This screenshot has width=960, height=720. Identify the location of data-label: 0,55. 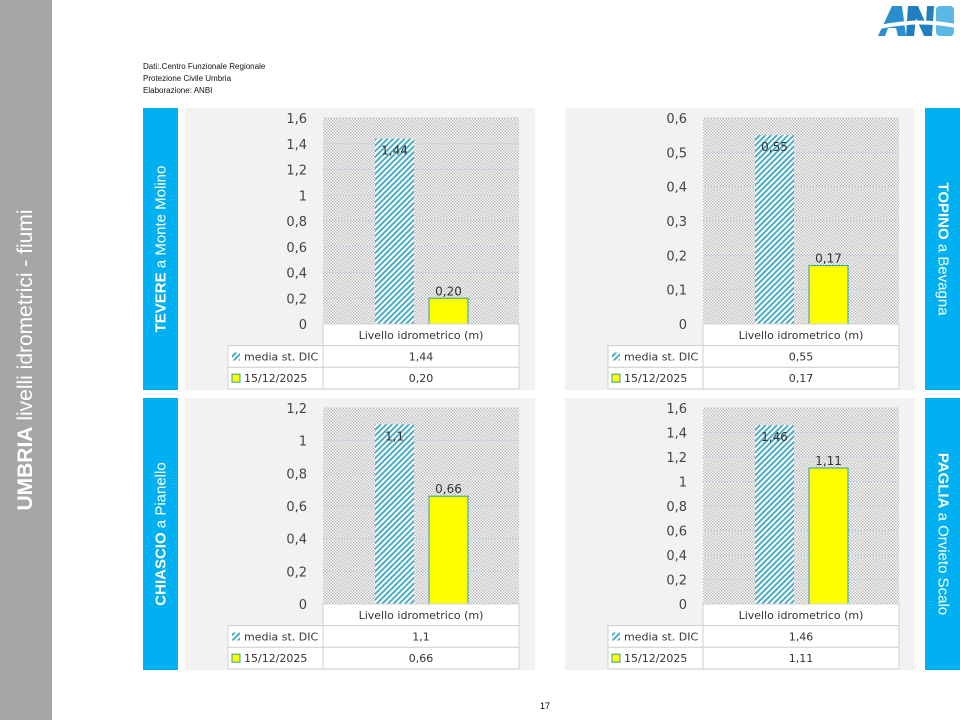
(774, 147).